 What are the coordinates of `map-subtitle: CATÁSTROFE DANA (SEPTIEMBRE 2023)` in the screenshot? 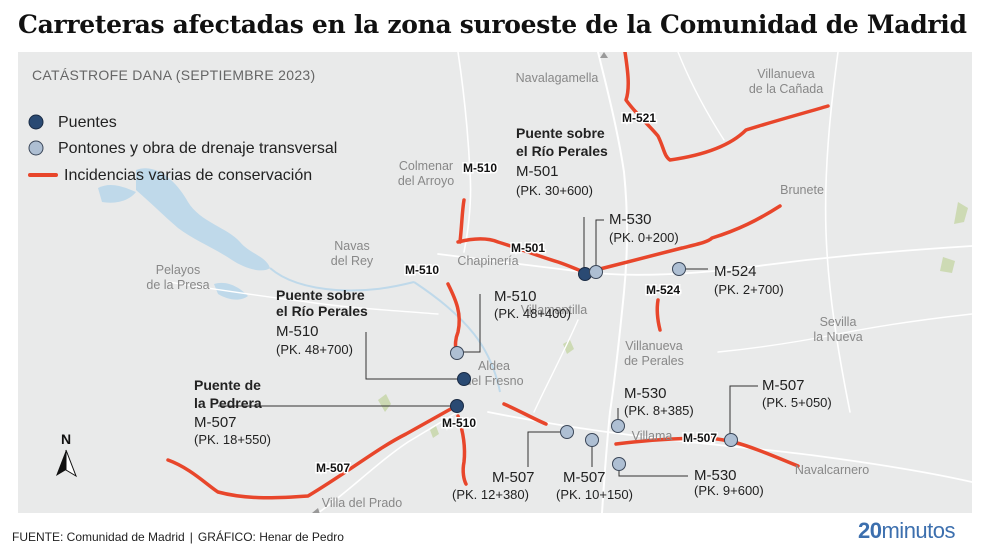 It's located at (173, 75).